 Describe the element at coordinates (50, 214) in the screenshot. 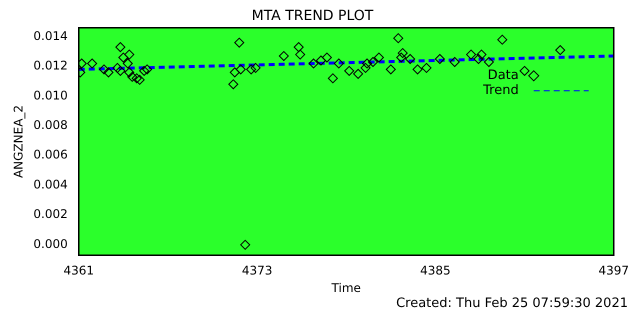

I see `y-tick-label: 0.002` at that location.